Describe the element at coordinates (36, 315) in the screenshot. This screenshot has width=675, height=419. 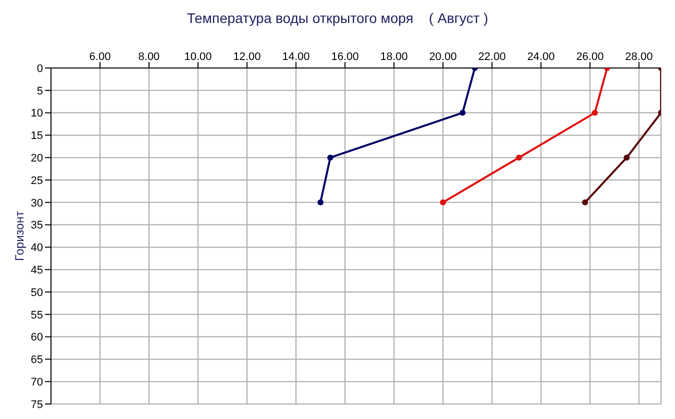
I see `y-tick-label: 55` at that location.